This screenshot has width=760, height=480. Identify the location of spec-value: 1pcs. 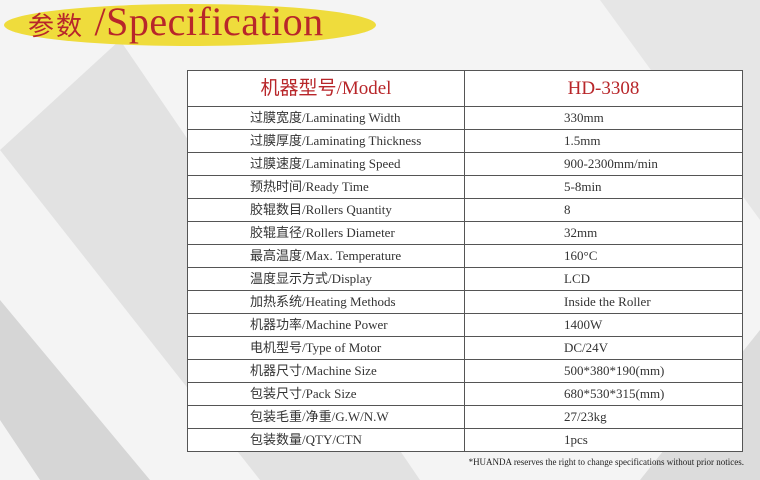
(603, 440).